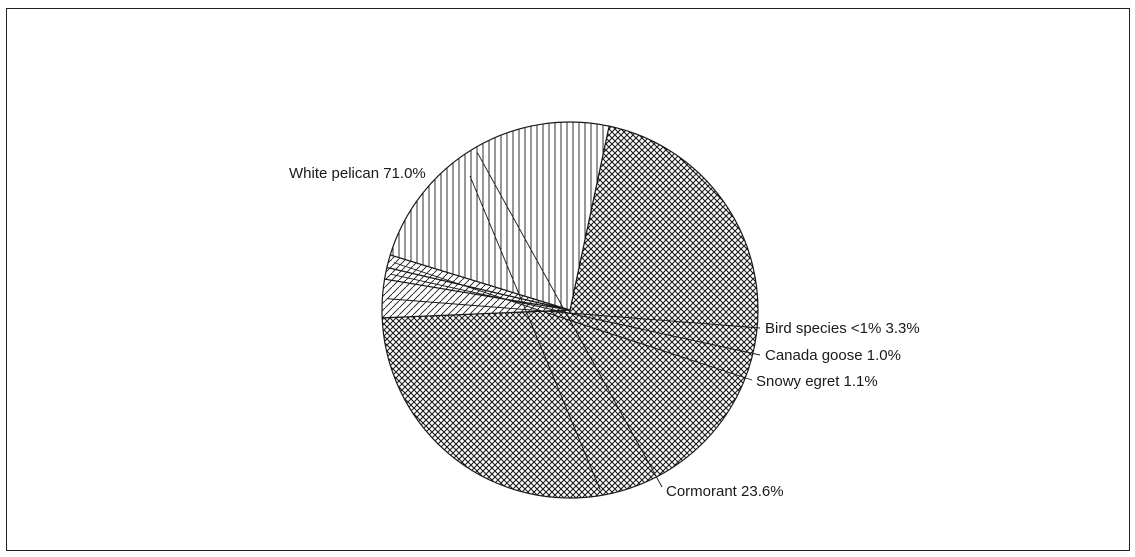  Describe the element at coordinates (357, 173) in the screenshot. I see `slice-label: White pelican 71.0%` at that location.